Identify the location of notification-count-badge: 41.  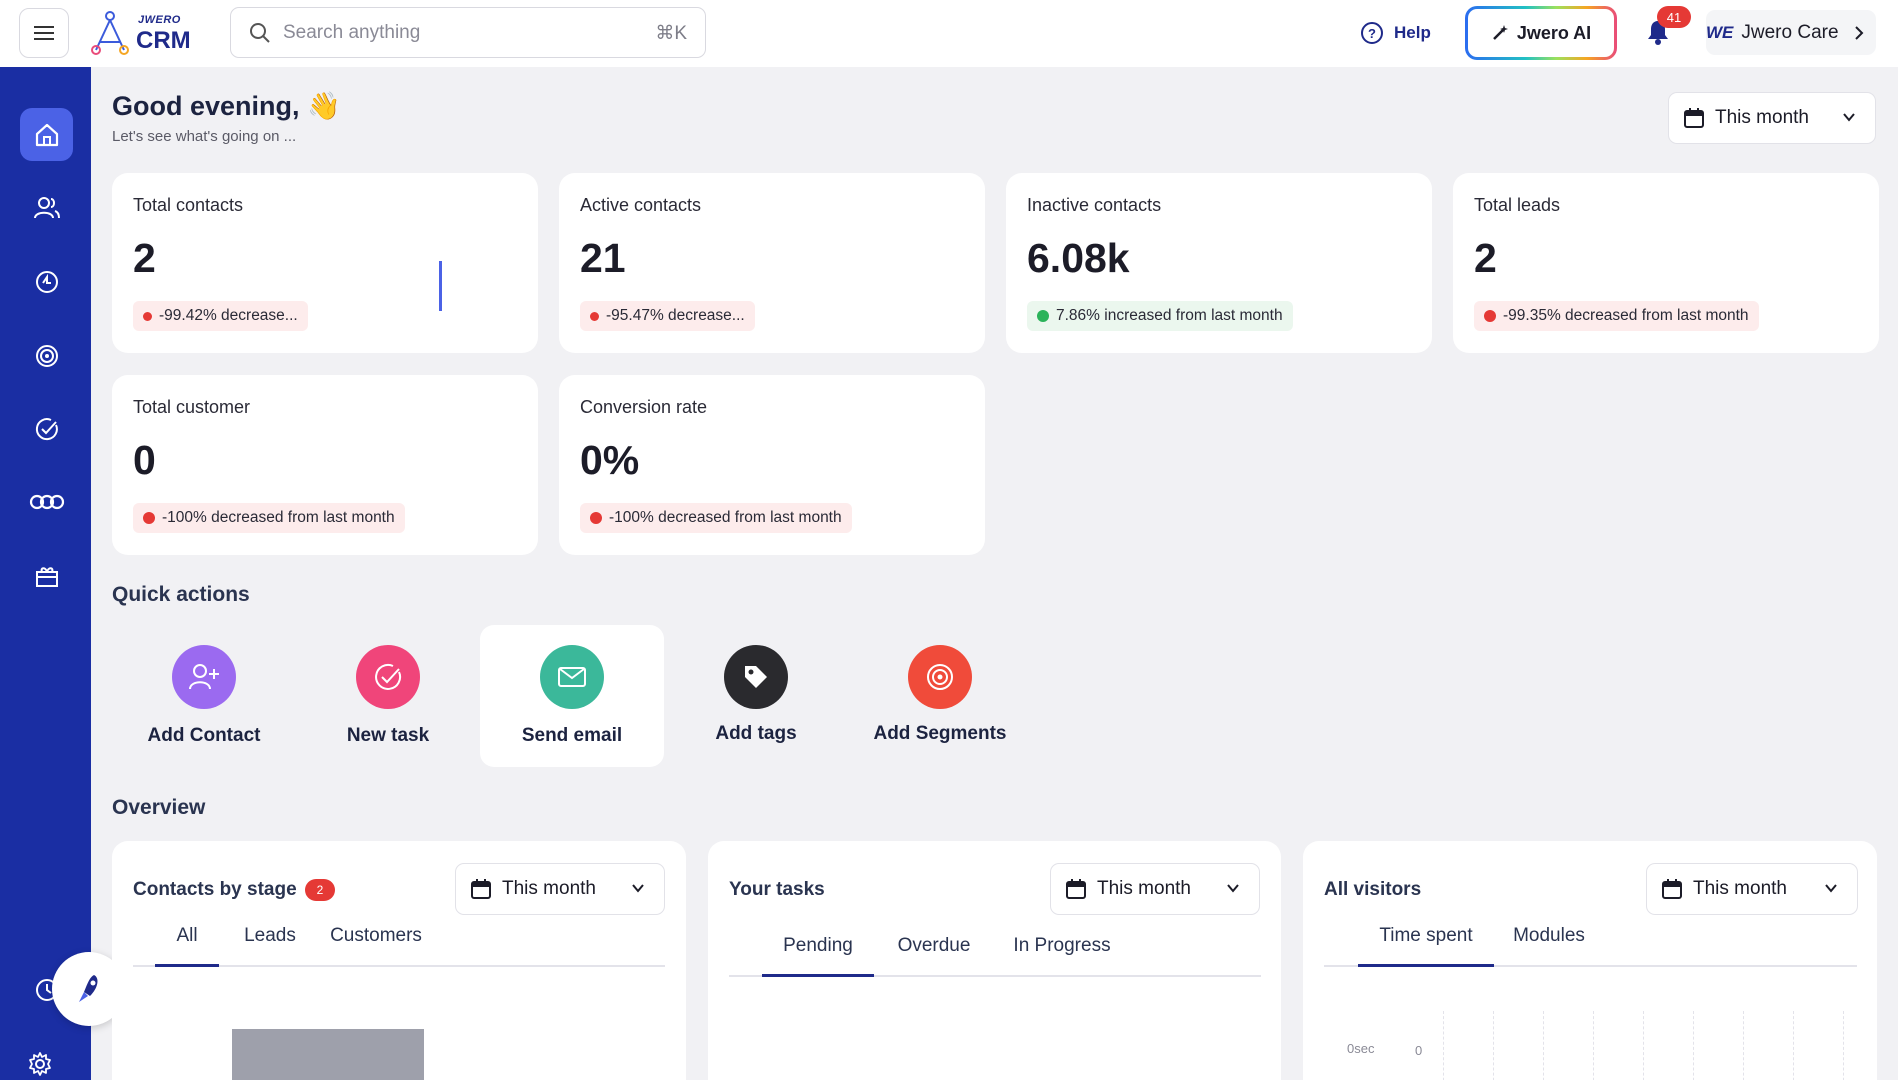
(1674, 17).